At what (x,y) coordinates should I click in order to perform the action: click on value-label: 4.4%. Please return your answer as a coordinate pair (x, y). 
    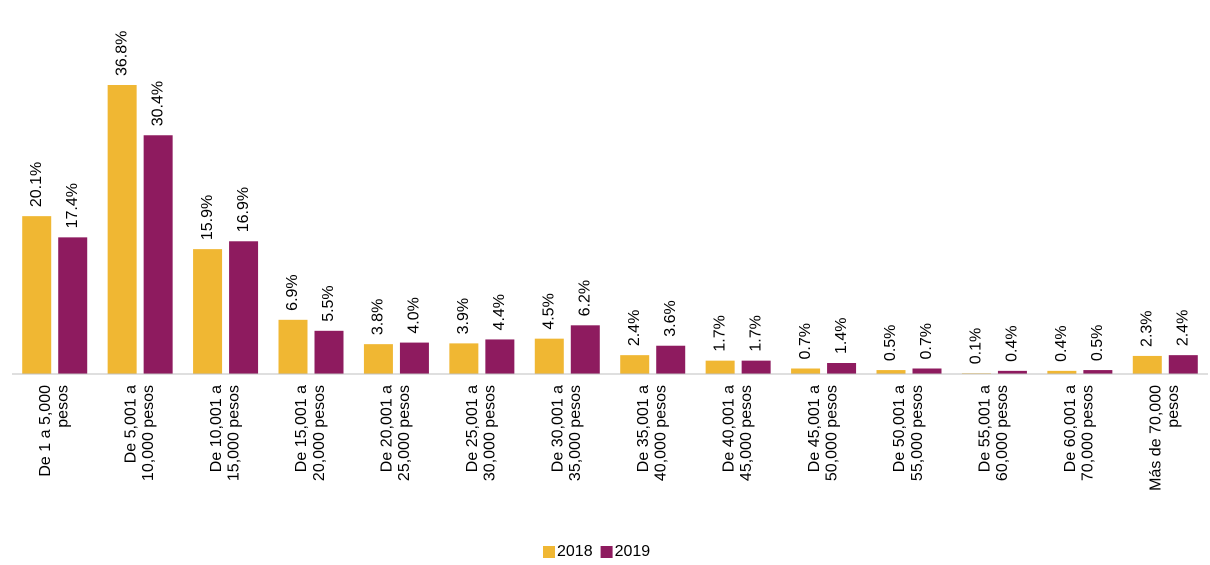
    Looking at the image, I should click on (499, 312).